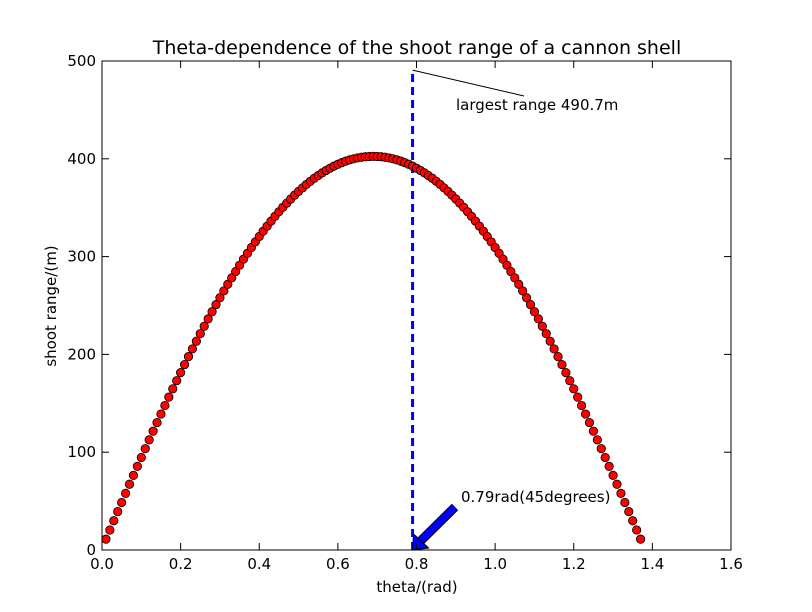 The image size is (812, 612). I want to click on y-tick-label: 200, so click(81, 354).